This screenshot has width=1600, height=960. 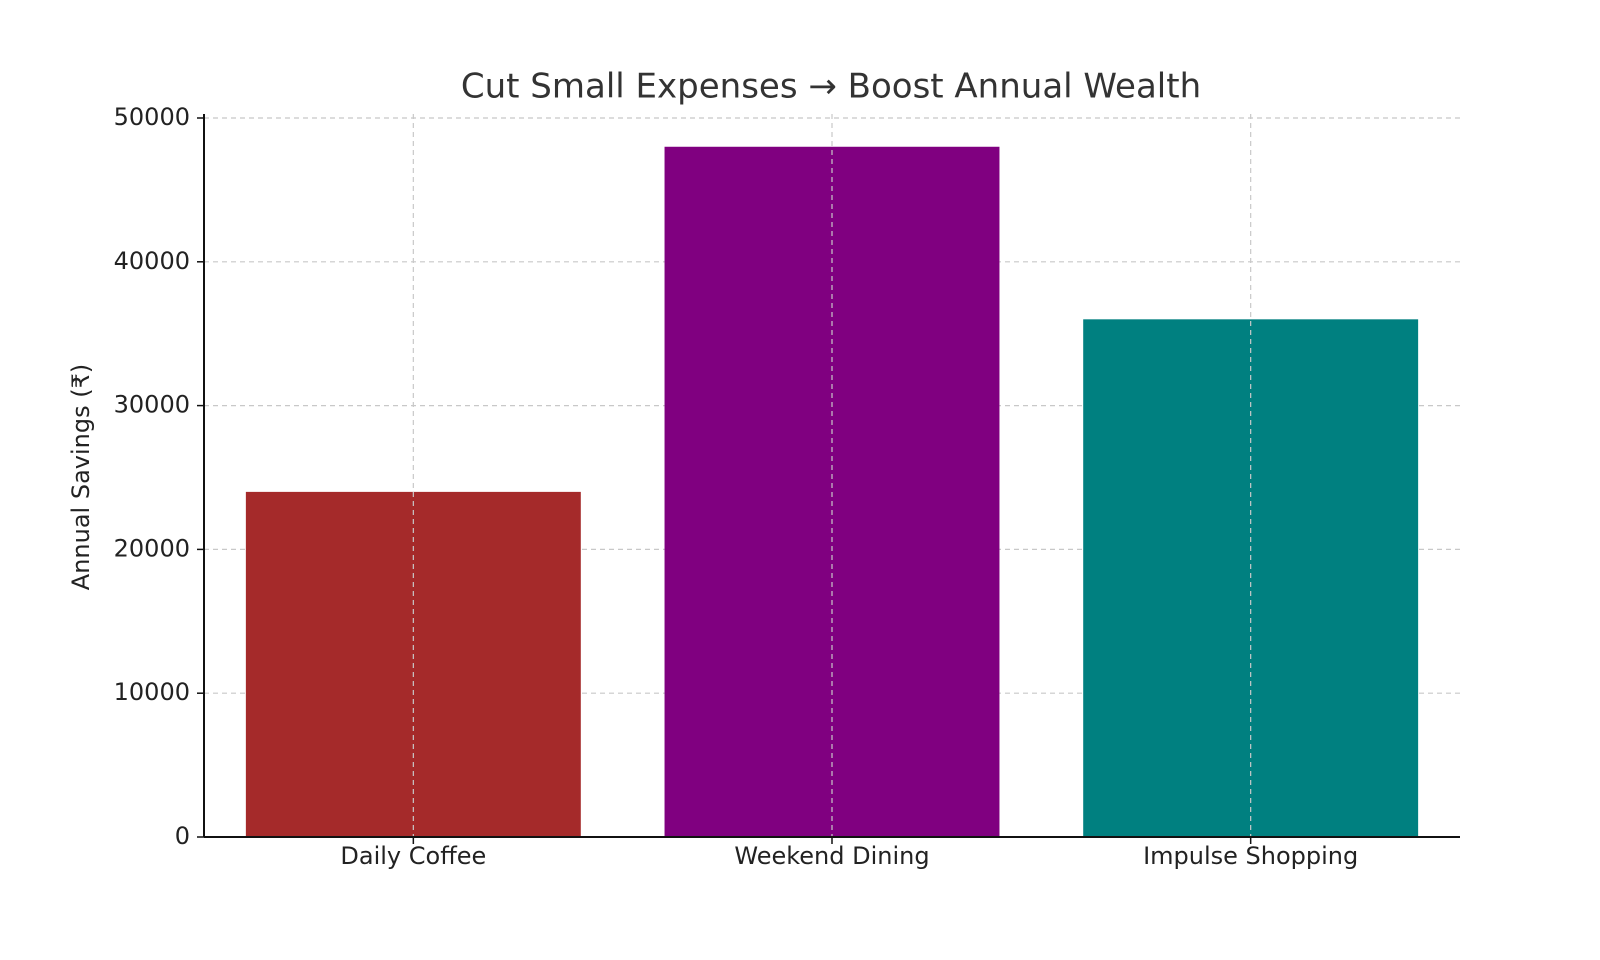 I want to click on y-tick-label: 50000, so click(x=152, y=117).